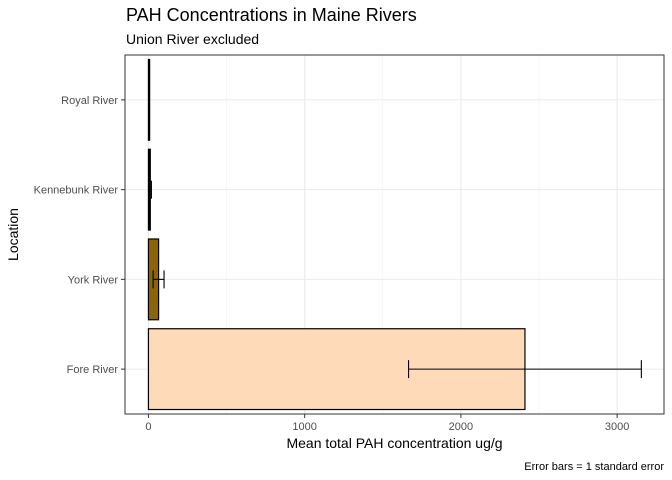  Describe the element at coordinates (76, 191) in the screenshot. I see `y-tick-label: Kennebunk River` at that location.